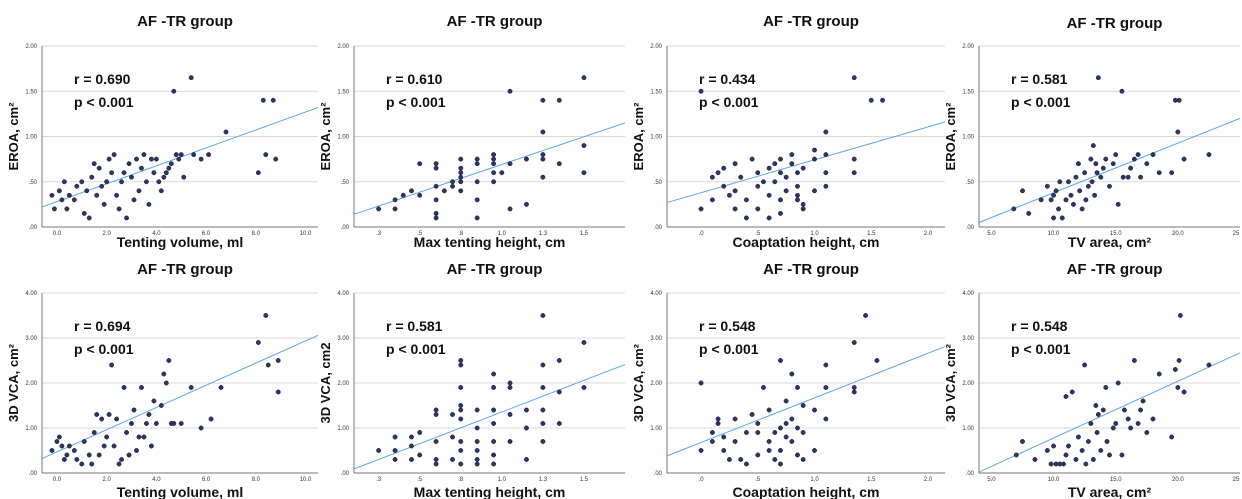  Describe the element at coordinates (543, 234) in the screenshot. I see `x-tick-label: 1.3` at that location.